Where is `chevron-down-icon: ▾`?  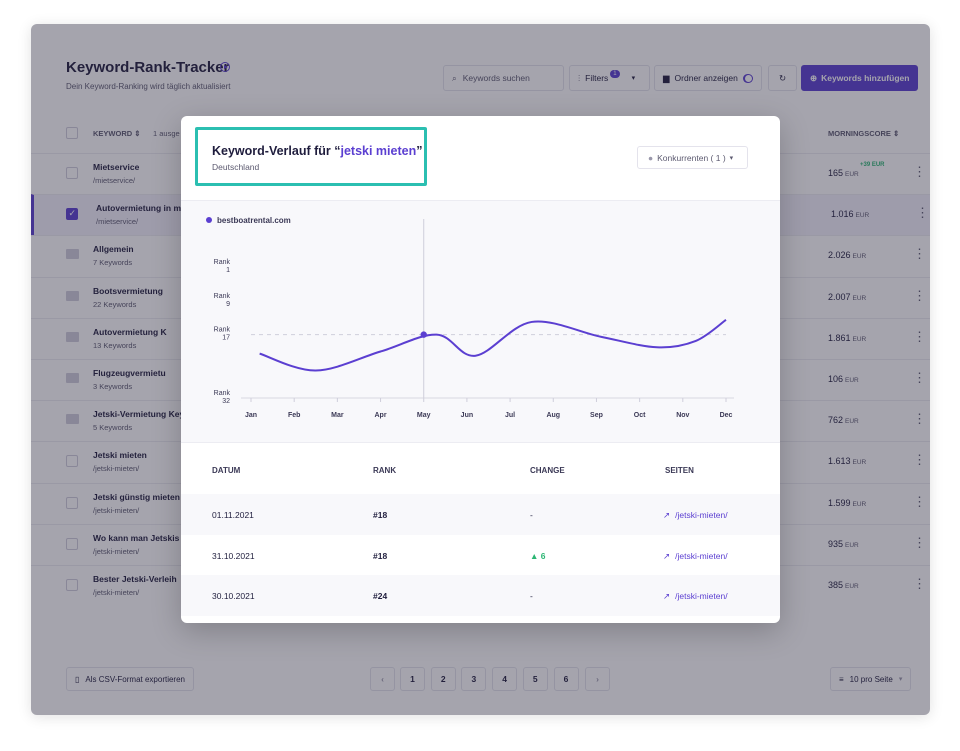 chevron-down-icon: ▾ is located at coordinates (900, 679).